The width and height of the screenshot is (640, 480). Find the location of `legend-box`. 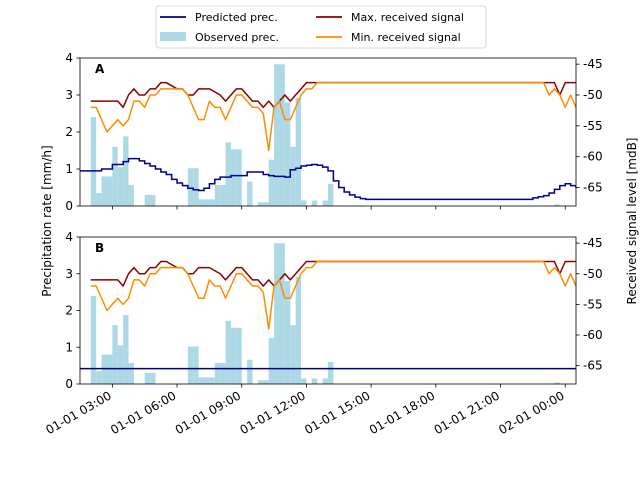

legend-box is located at coordinates (321, 27).